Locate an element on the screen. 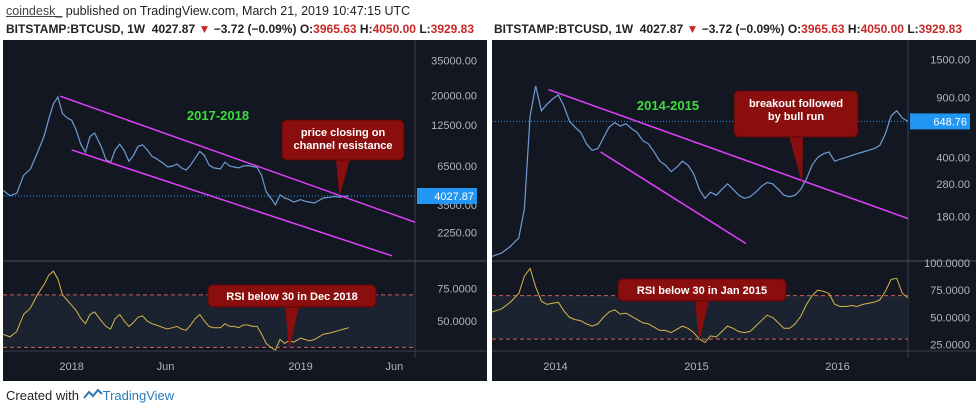 This screenshot has height=417, width=980. x-tick-label: 2014 is located at coordinates (555, 367).